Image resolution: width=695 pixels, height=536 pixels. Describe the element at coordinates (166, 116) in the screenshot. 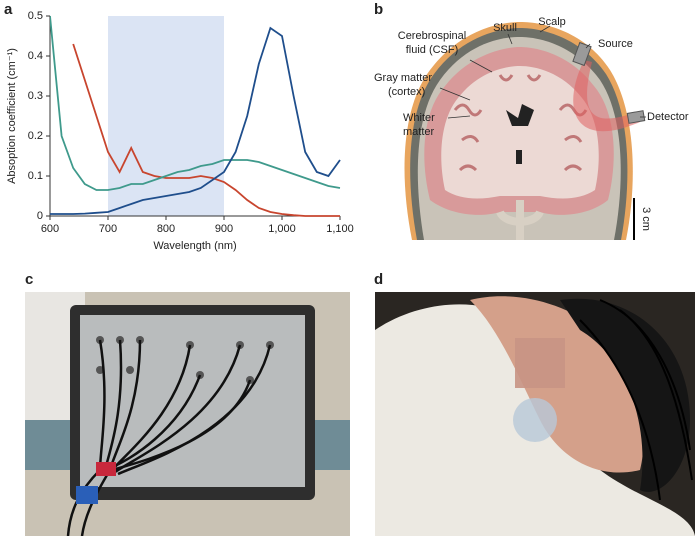

I see `shaded-region` at that location.